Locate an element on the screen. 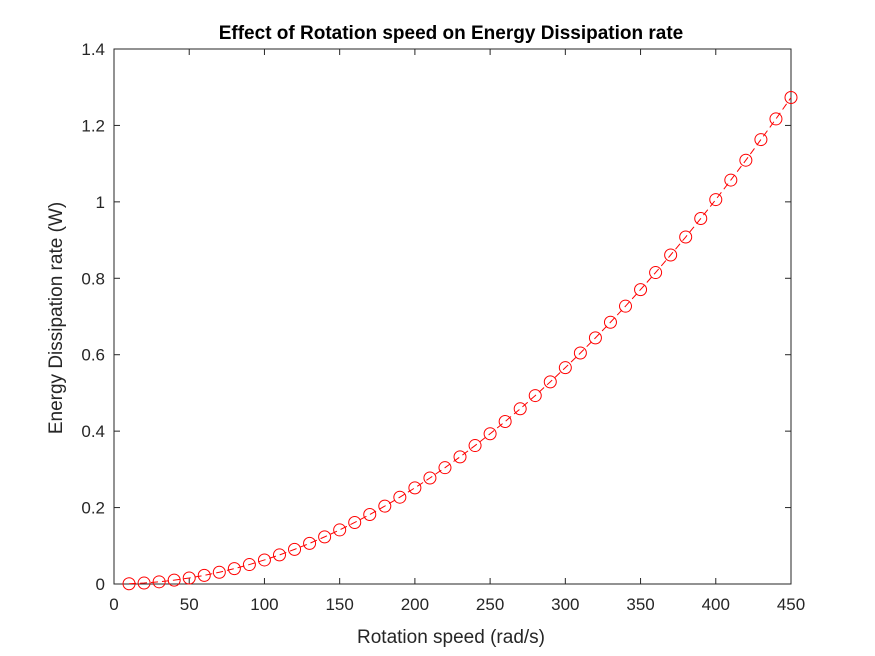  x-tick-label: 350 is located at coordinates (640, 604).